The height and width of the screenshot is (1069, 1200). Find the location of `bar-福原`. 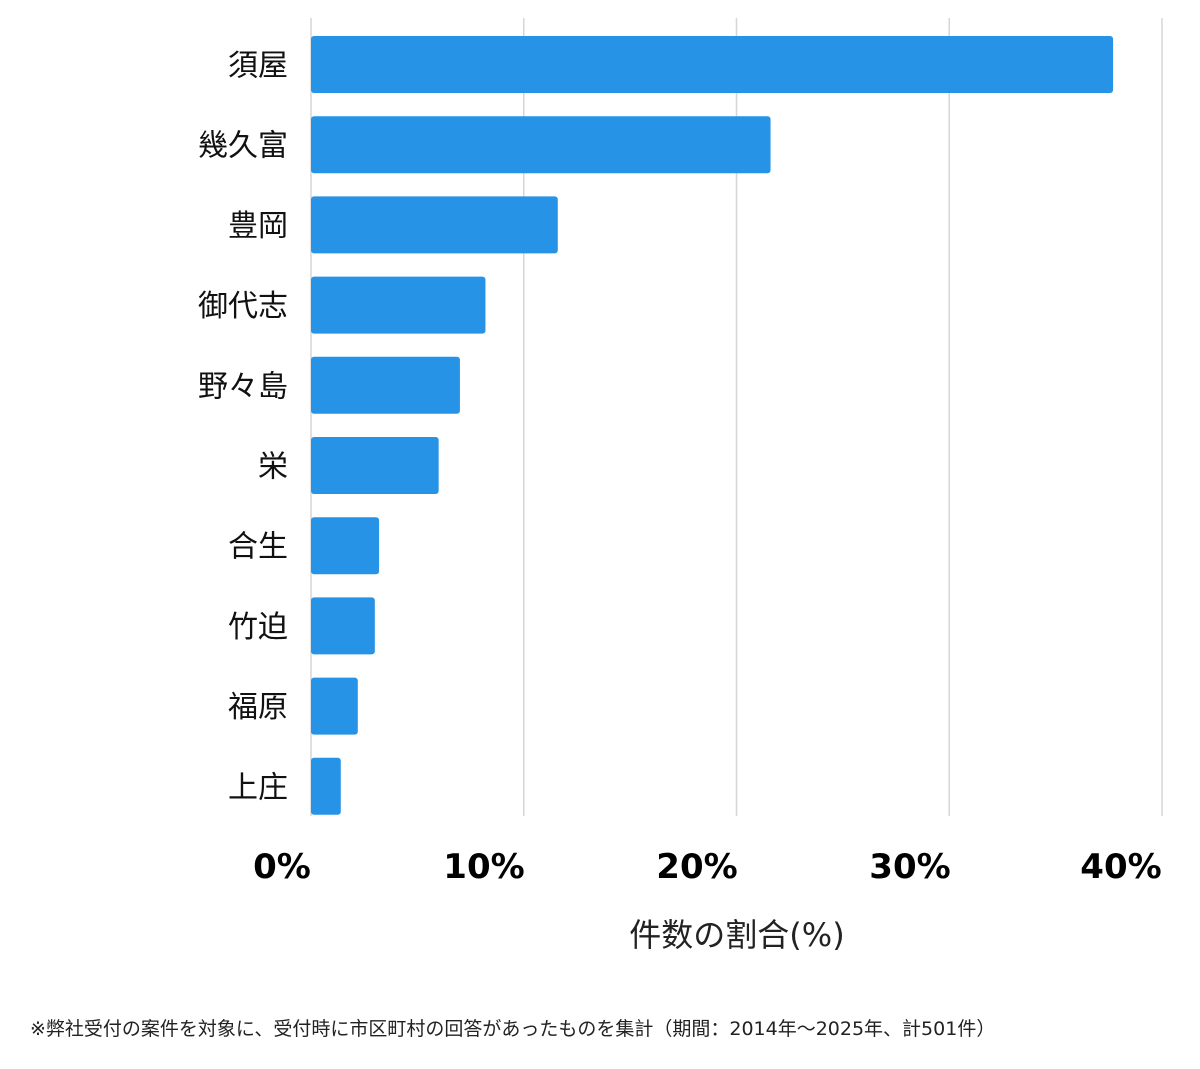

bar-福原 is located at coordinates (334, 706).